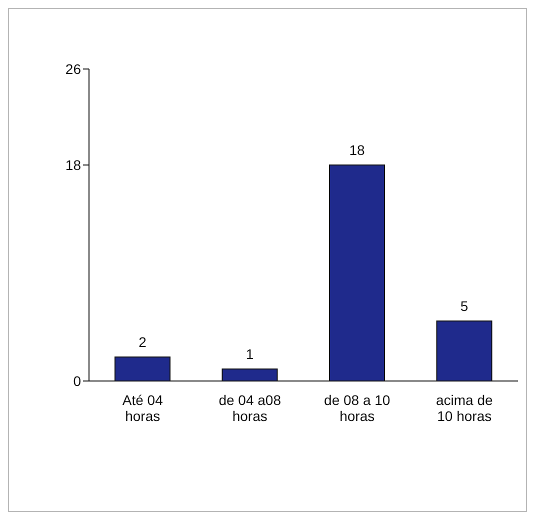  I want to click on data-label: 2, so click(142, 342).